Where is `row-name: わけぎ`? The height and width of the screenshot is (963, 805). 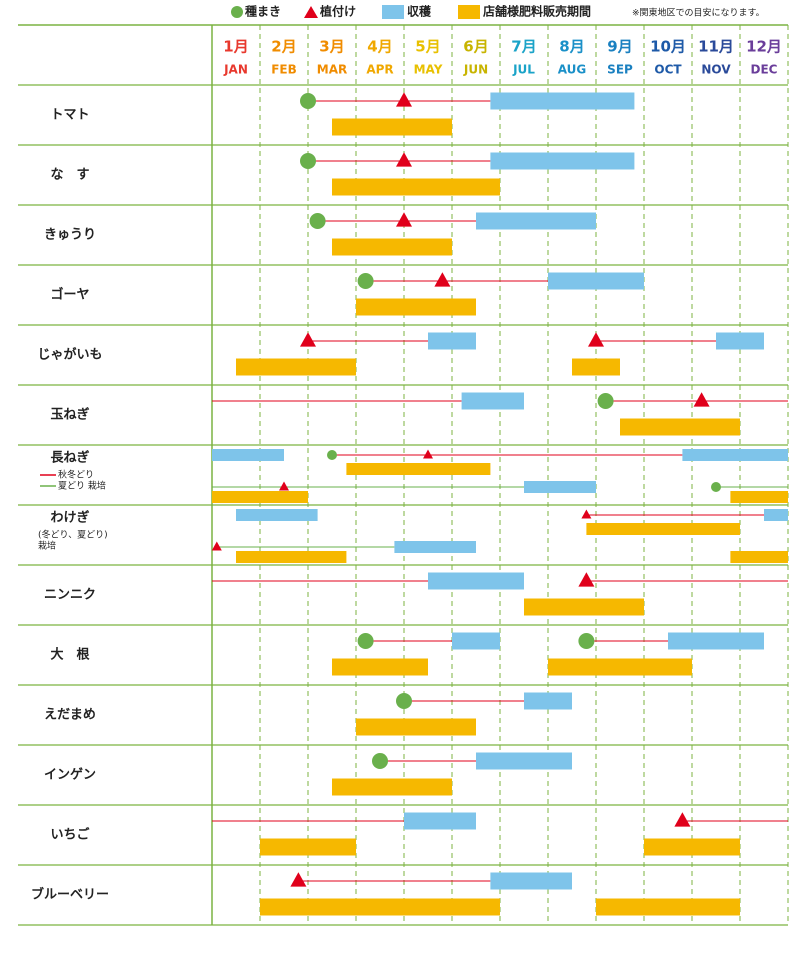 row-name: わけぎ is located at coordinates (69, 518).